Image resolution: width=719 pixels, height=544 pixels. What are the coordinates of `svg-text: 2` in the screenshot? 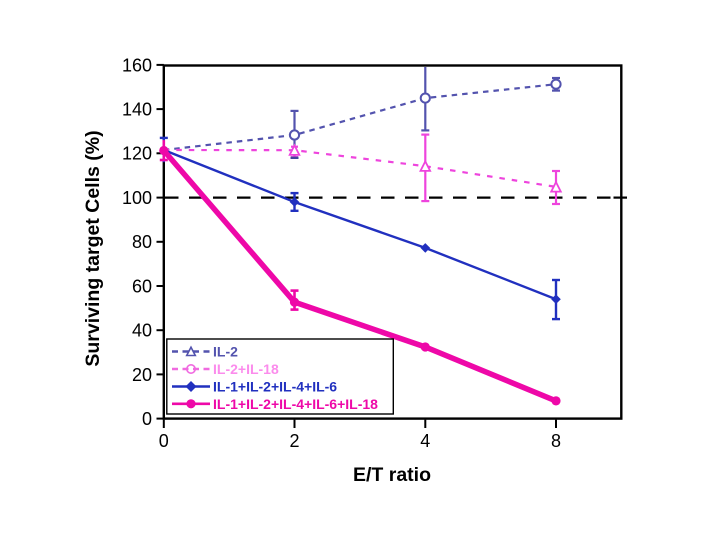 It's located at (294, 441).